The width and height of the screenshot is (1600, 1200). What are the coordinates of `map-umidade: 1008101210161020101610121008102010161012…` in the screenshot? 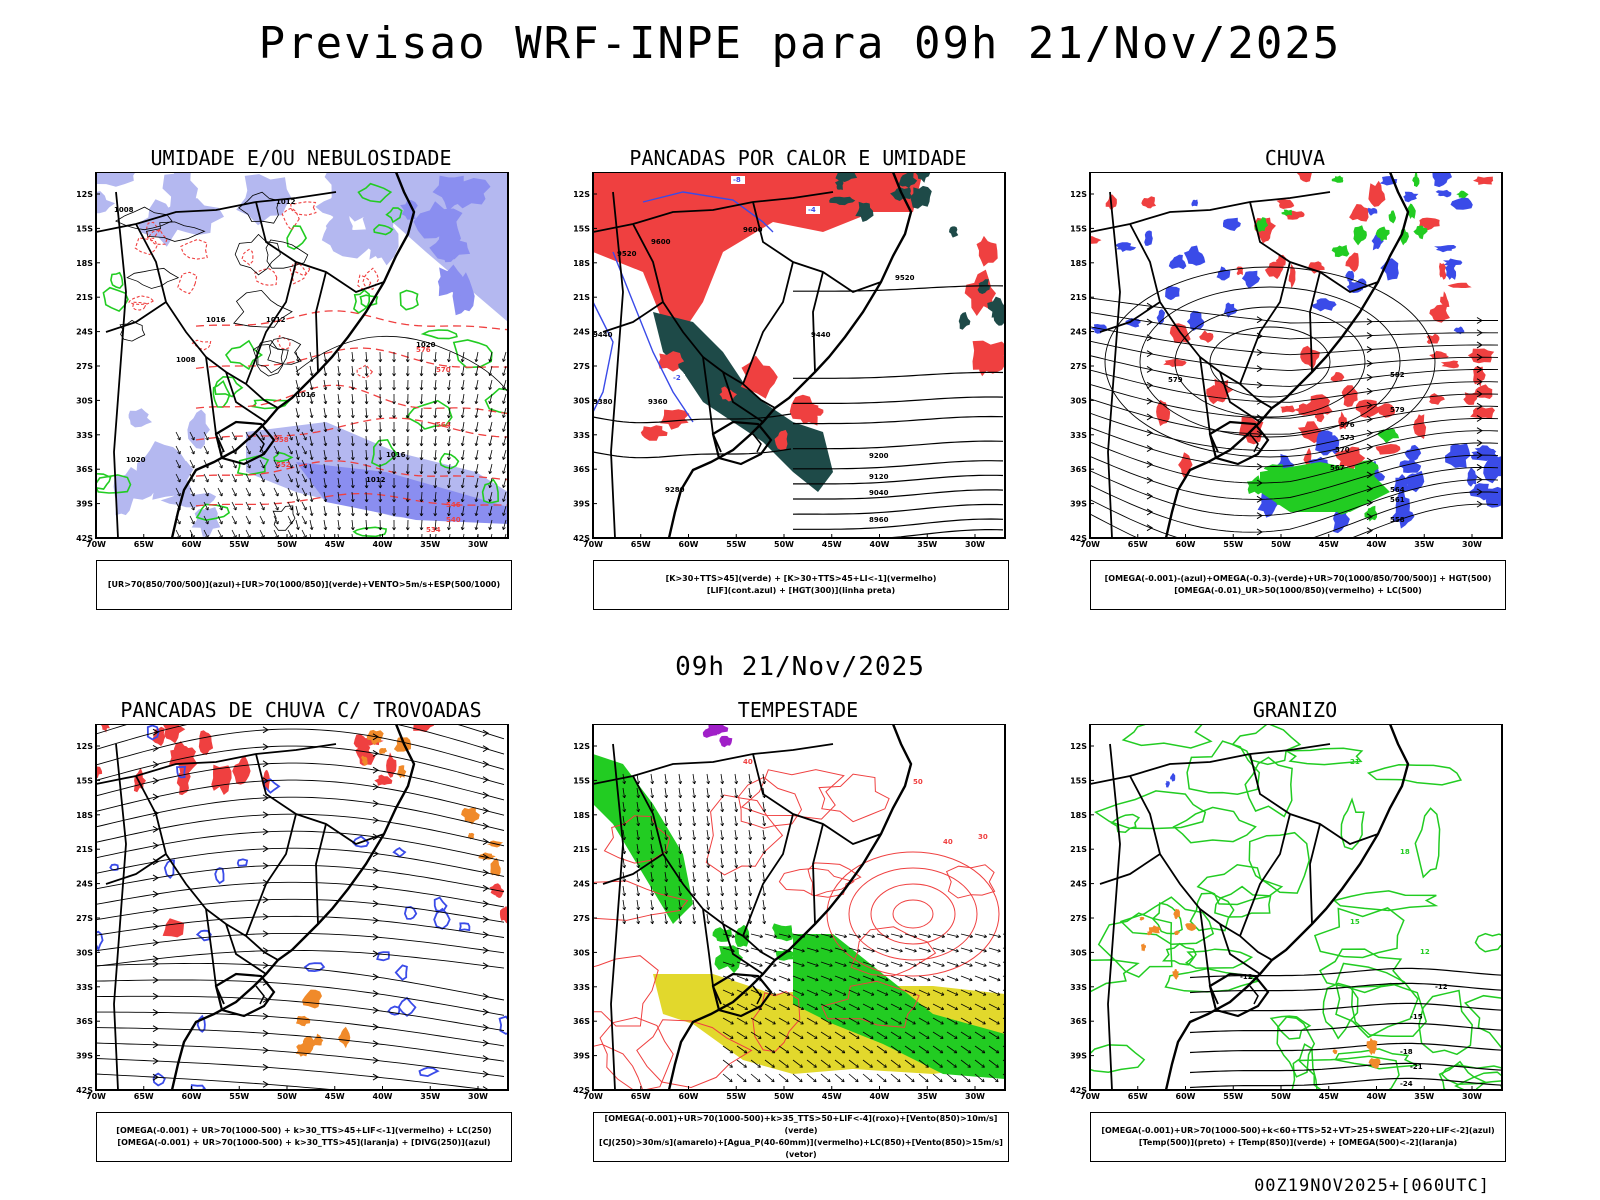 It's located at (292, 360).